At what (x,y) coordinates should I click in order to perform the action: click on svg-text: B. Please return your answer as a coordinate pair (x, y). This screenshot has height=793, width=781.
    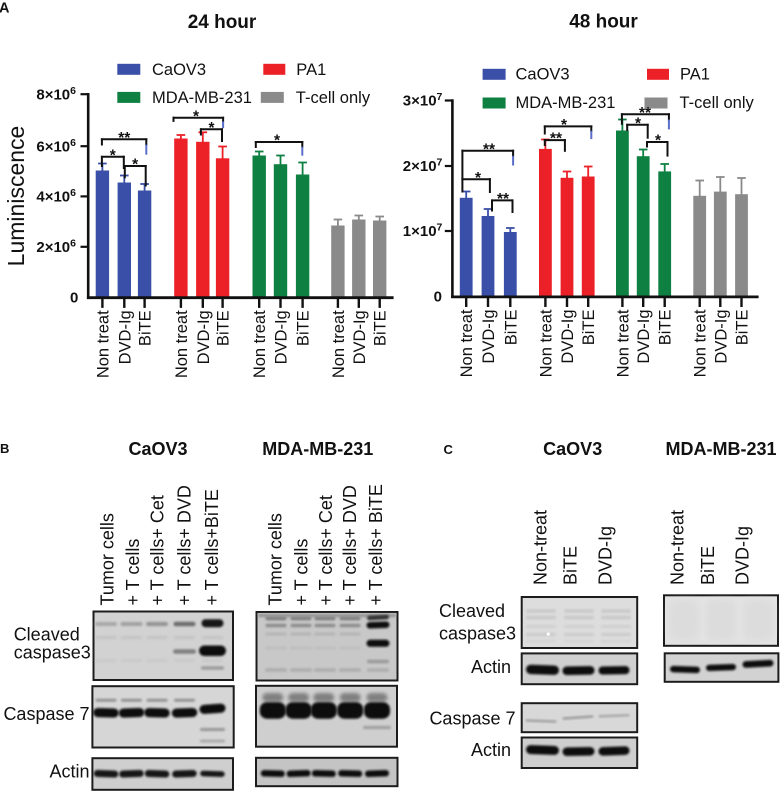
    Looking at the image, I should click on (4, 448).